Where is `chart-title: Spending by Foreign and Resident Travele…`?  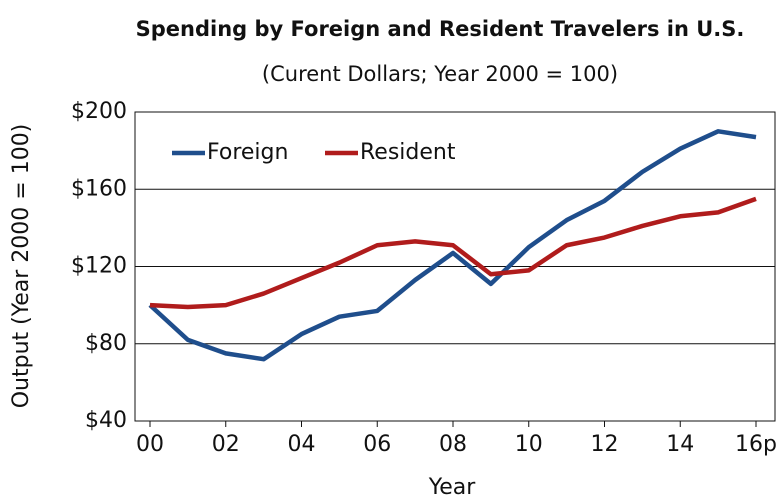
chart-title: Spending by Foreign and Resident Travele… is located at coordinates (440, 29).